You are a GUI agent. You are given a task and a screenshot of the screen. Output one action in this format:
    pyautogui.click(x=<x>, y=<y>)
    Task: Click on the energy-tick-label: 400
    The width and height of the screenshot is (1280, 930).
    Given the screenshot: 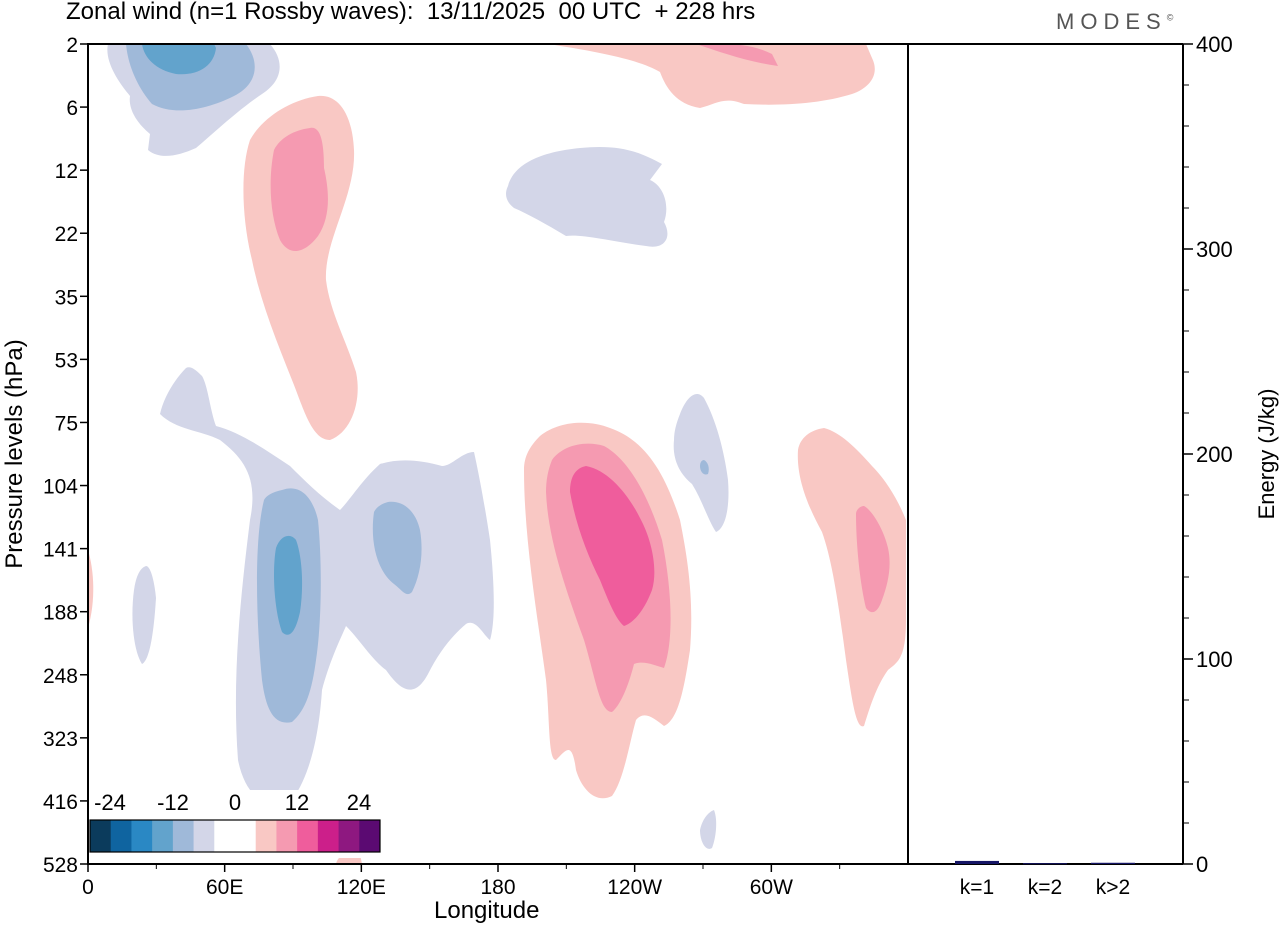 What is the action you would take?
    pyautogui.click(x=1214, y=44)
    